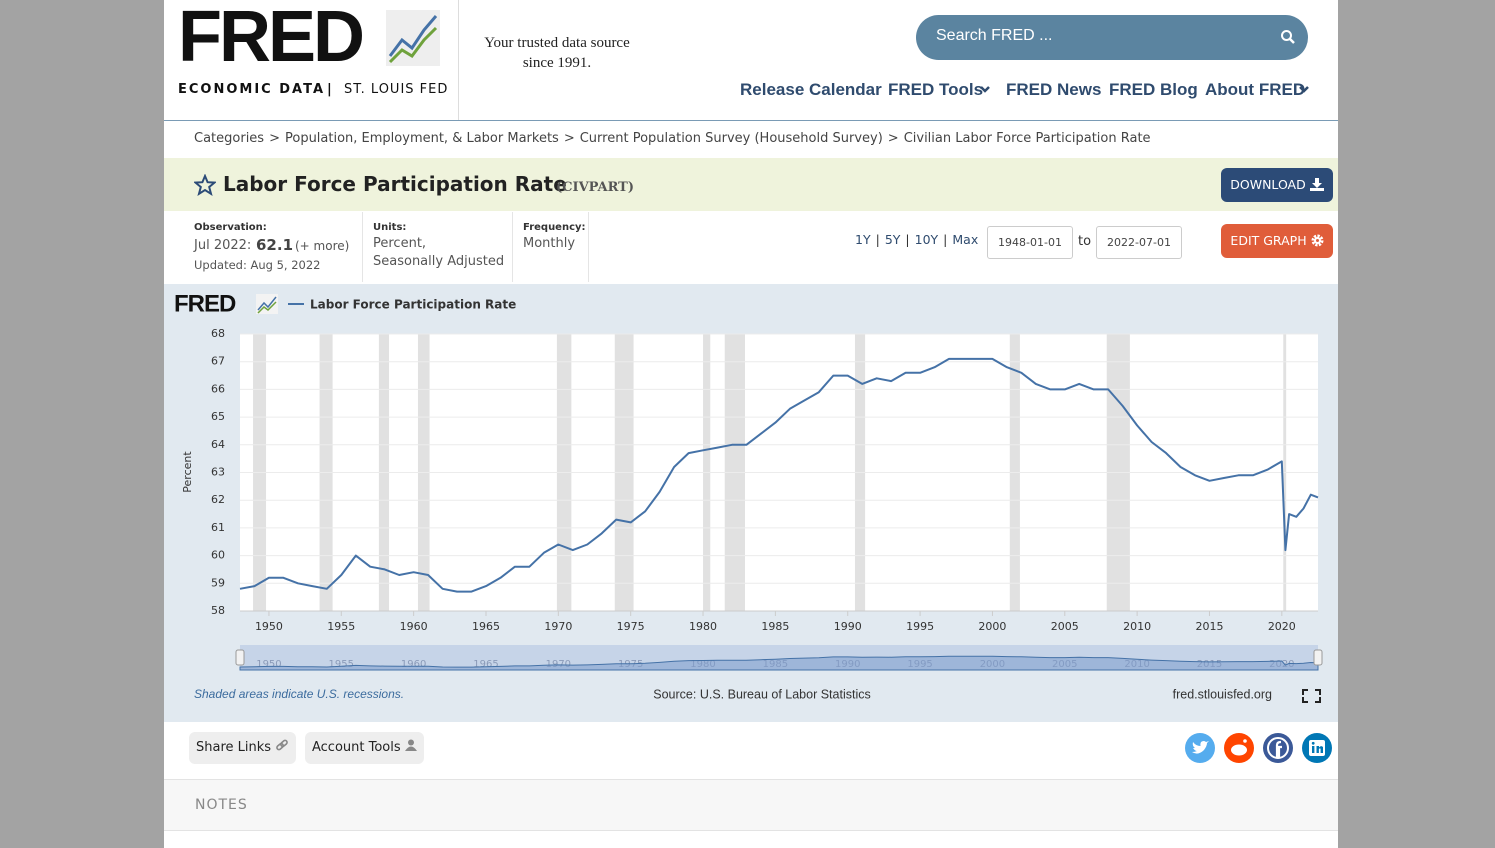  What do you see at coordinates (356, 747) in the screenshot?
I see `account-tools: Account Tools` at bounding box center [356, 747].